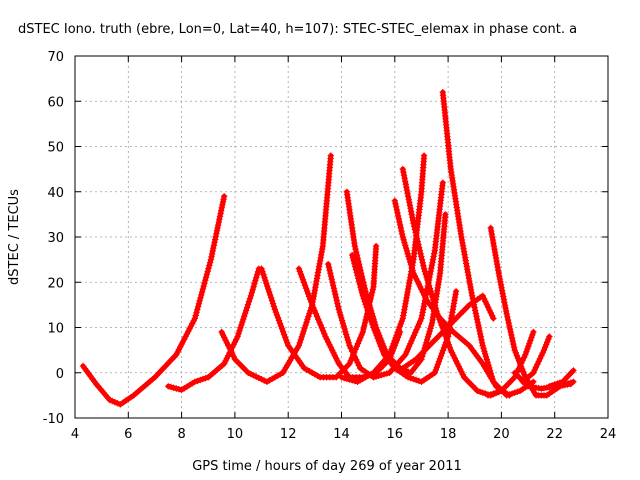 The width and height of the screenshot is (640, 480). What do you see at coordinates (60, 374) in the screenshot?
I see `y-tick-label: 0` at bounding box center [60, 374].